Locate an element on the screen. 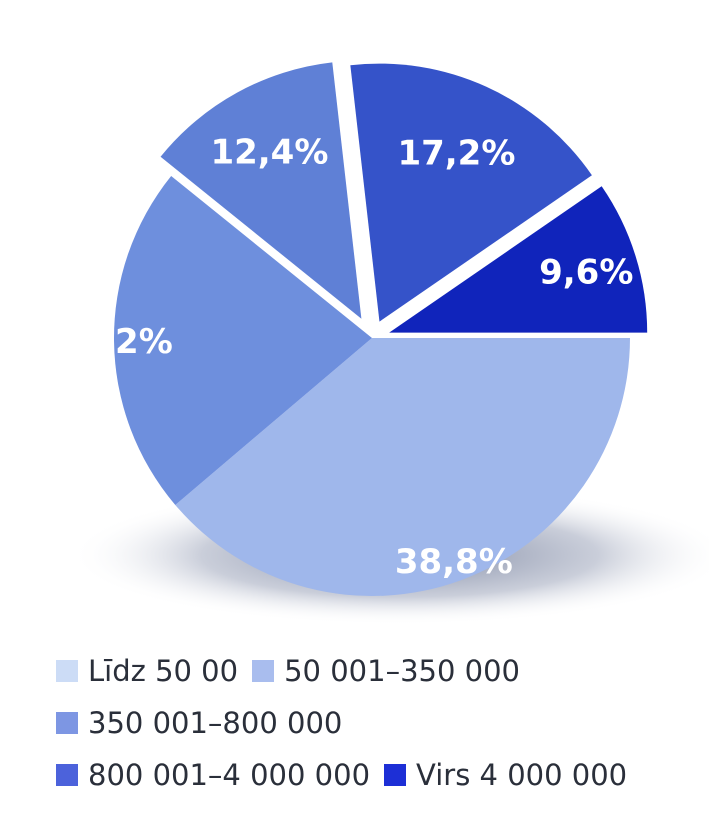 The width and height of the screenshot is (709, 827). legend-label: 50 001–350 000 is located at coordinates (402, 671).